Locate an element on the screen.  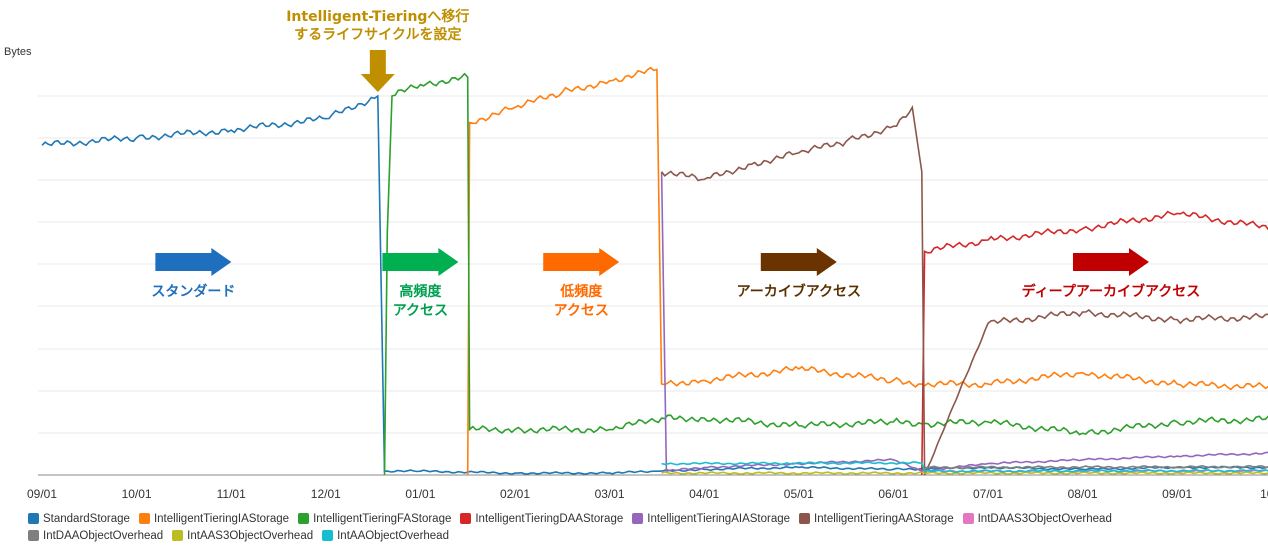
legend-item-IntelligentTieringDAAStorage: IntelligentTieringDAAStorage is located at coordinates (541, 518).